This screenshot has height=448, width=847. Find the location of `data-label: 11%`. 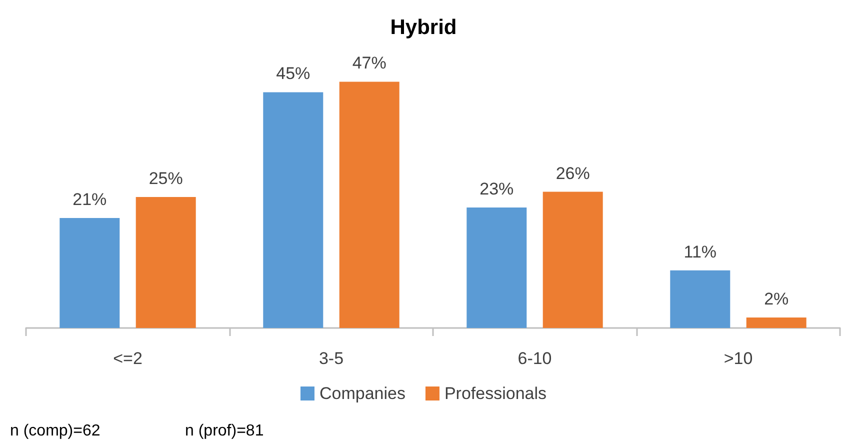

data-label: 11% is located at coordinates (700, 252).